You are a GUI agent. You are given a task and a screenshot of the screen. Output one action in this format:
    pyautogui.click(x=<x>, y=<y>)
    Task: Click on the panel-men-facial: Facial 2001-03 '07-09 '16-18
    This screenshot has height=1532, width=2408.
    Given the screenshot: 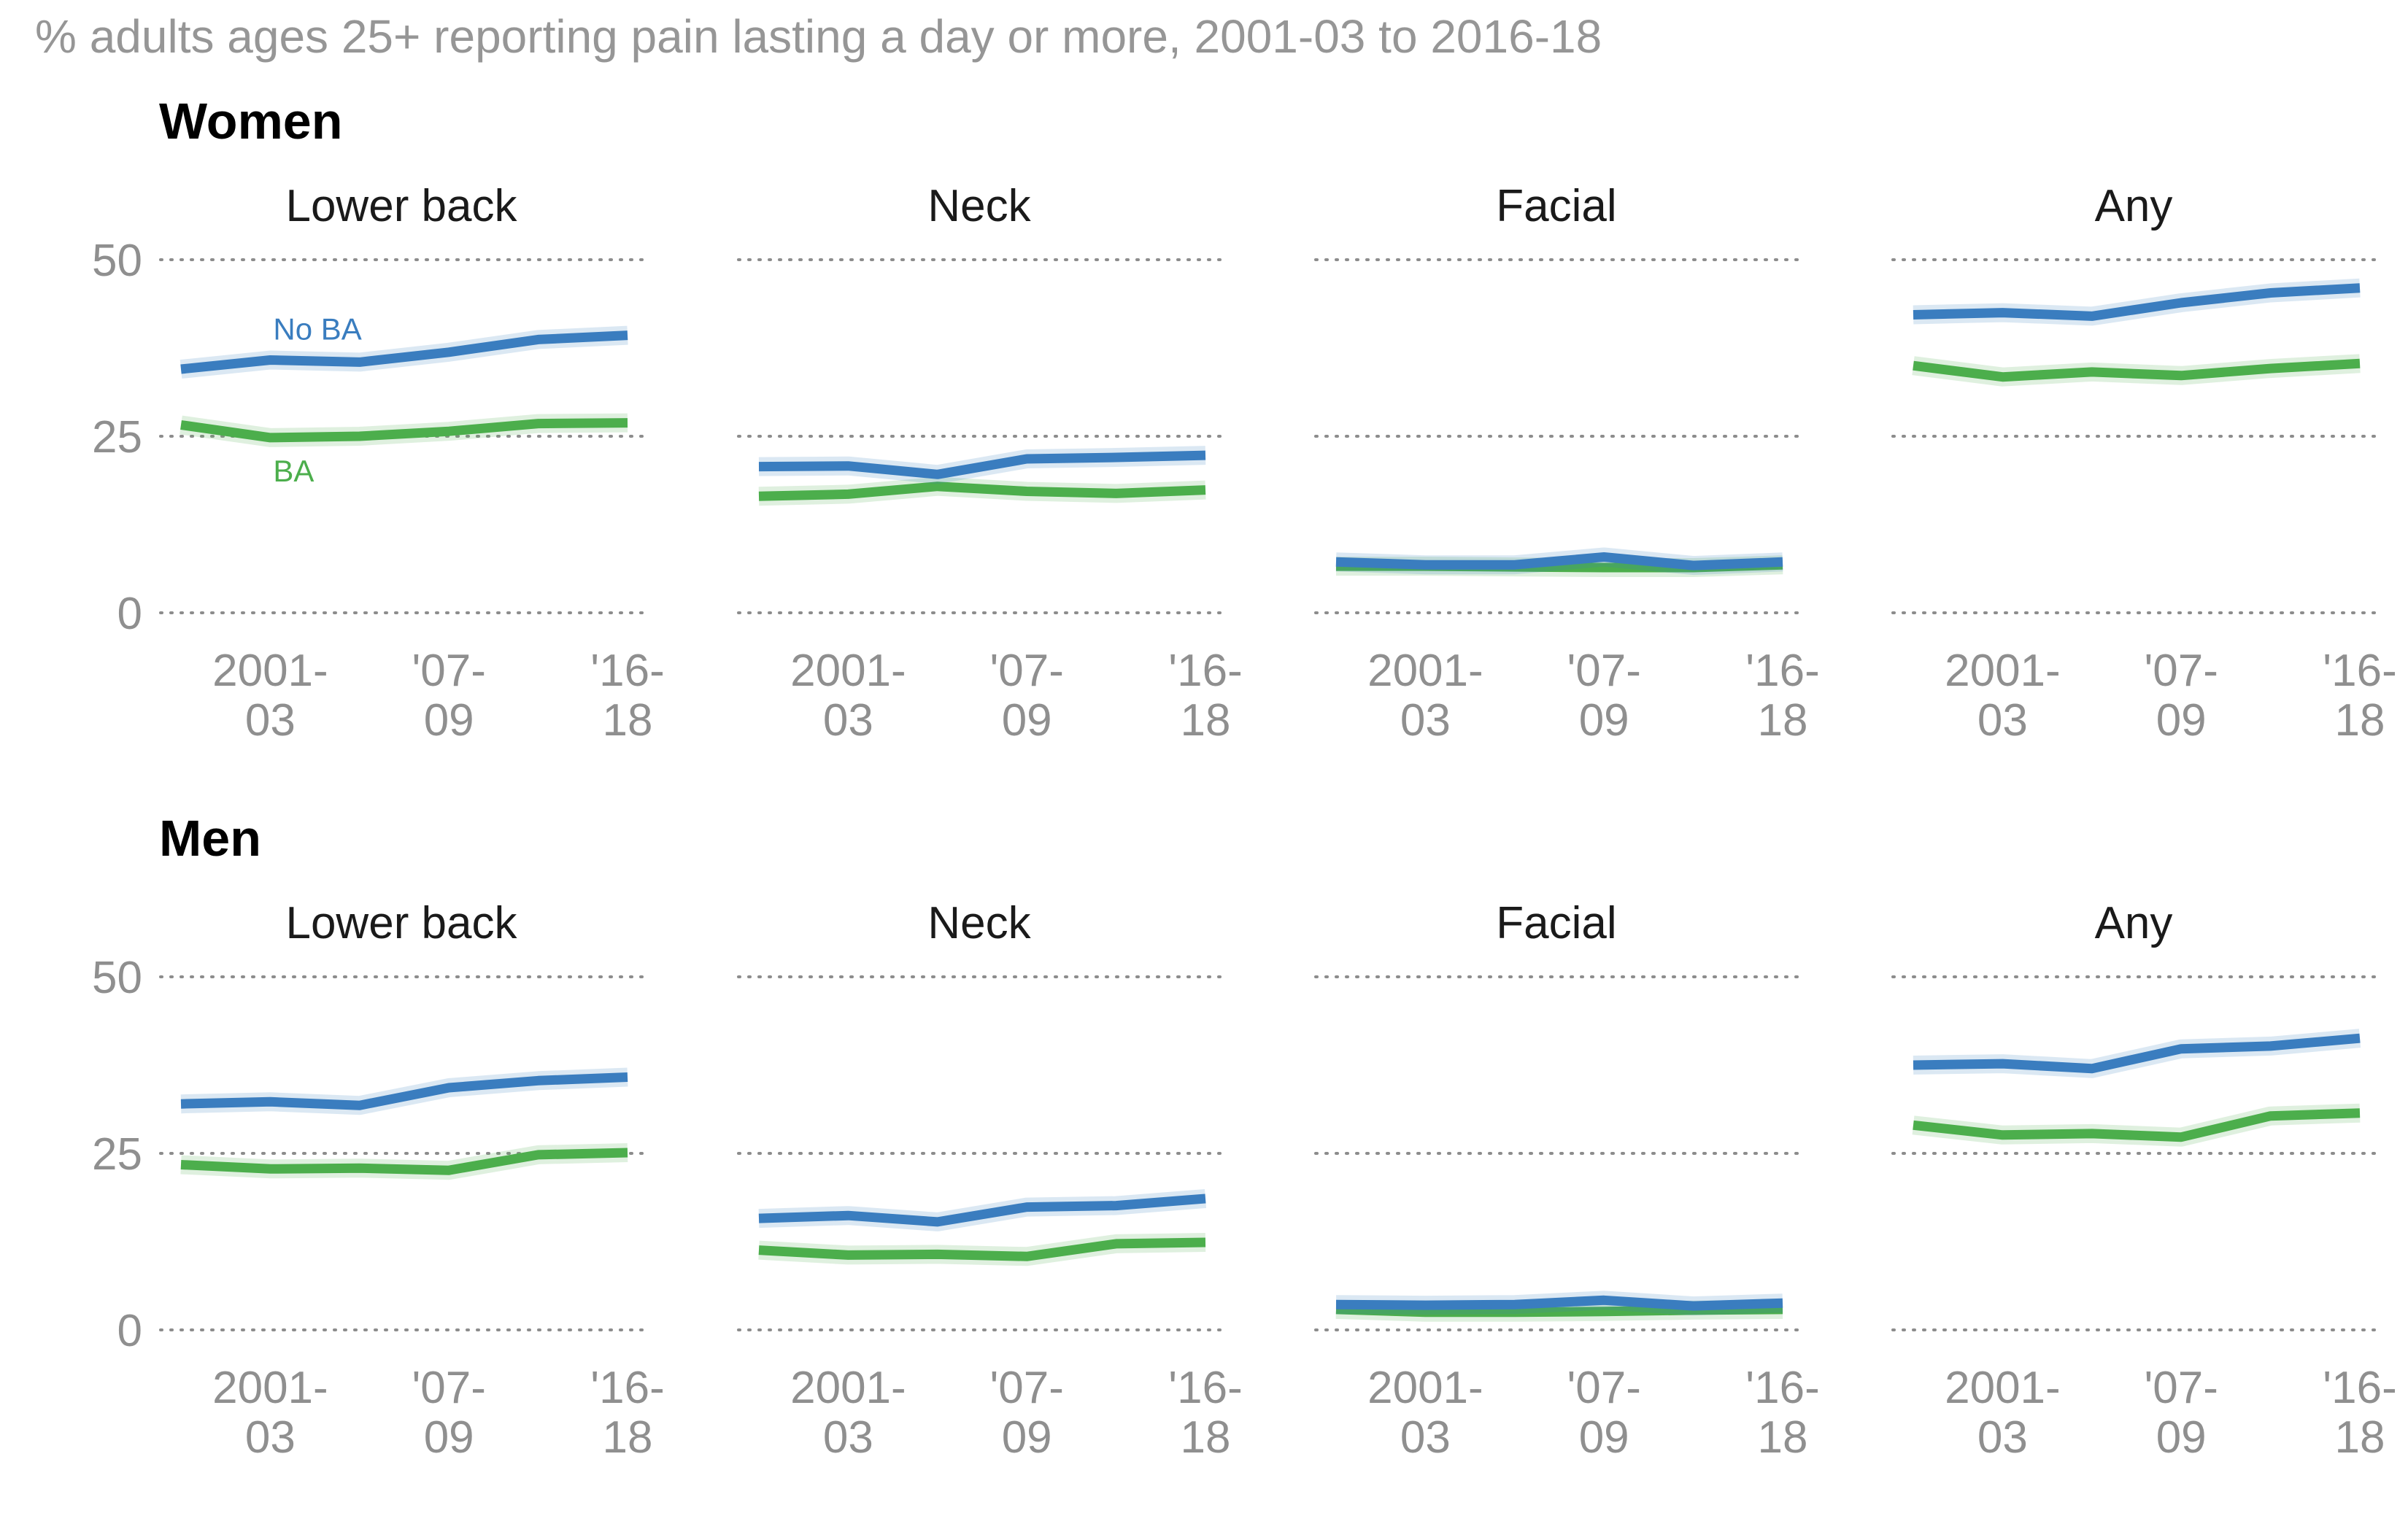 What is the action you would take?
    pyautogui.click(x=1567, y=1181)
    